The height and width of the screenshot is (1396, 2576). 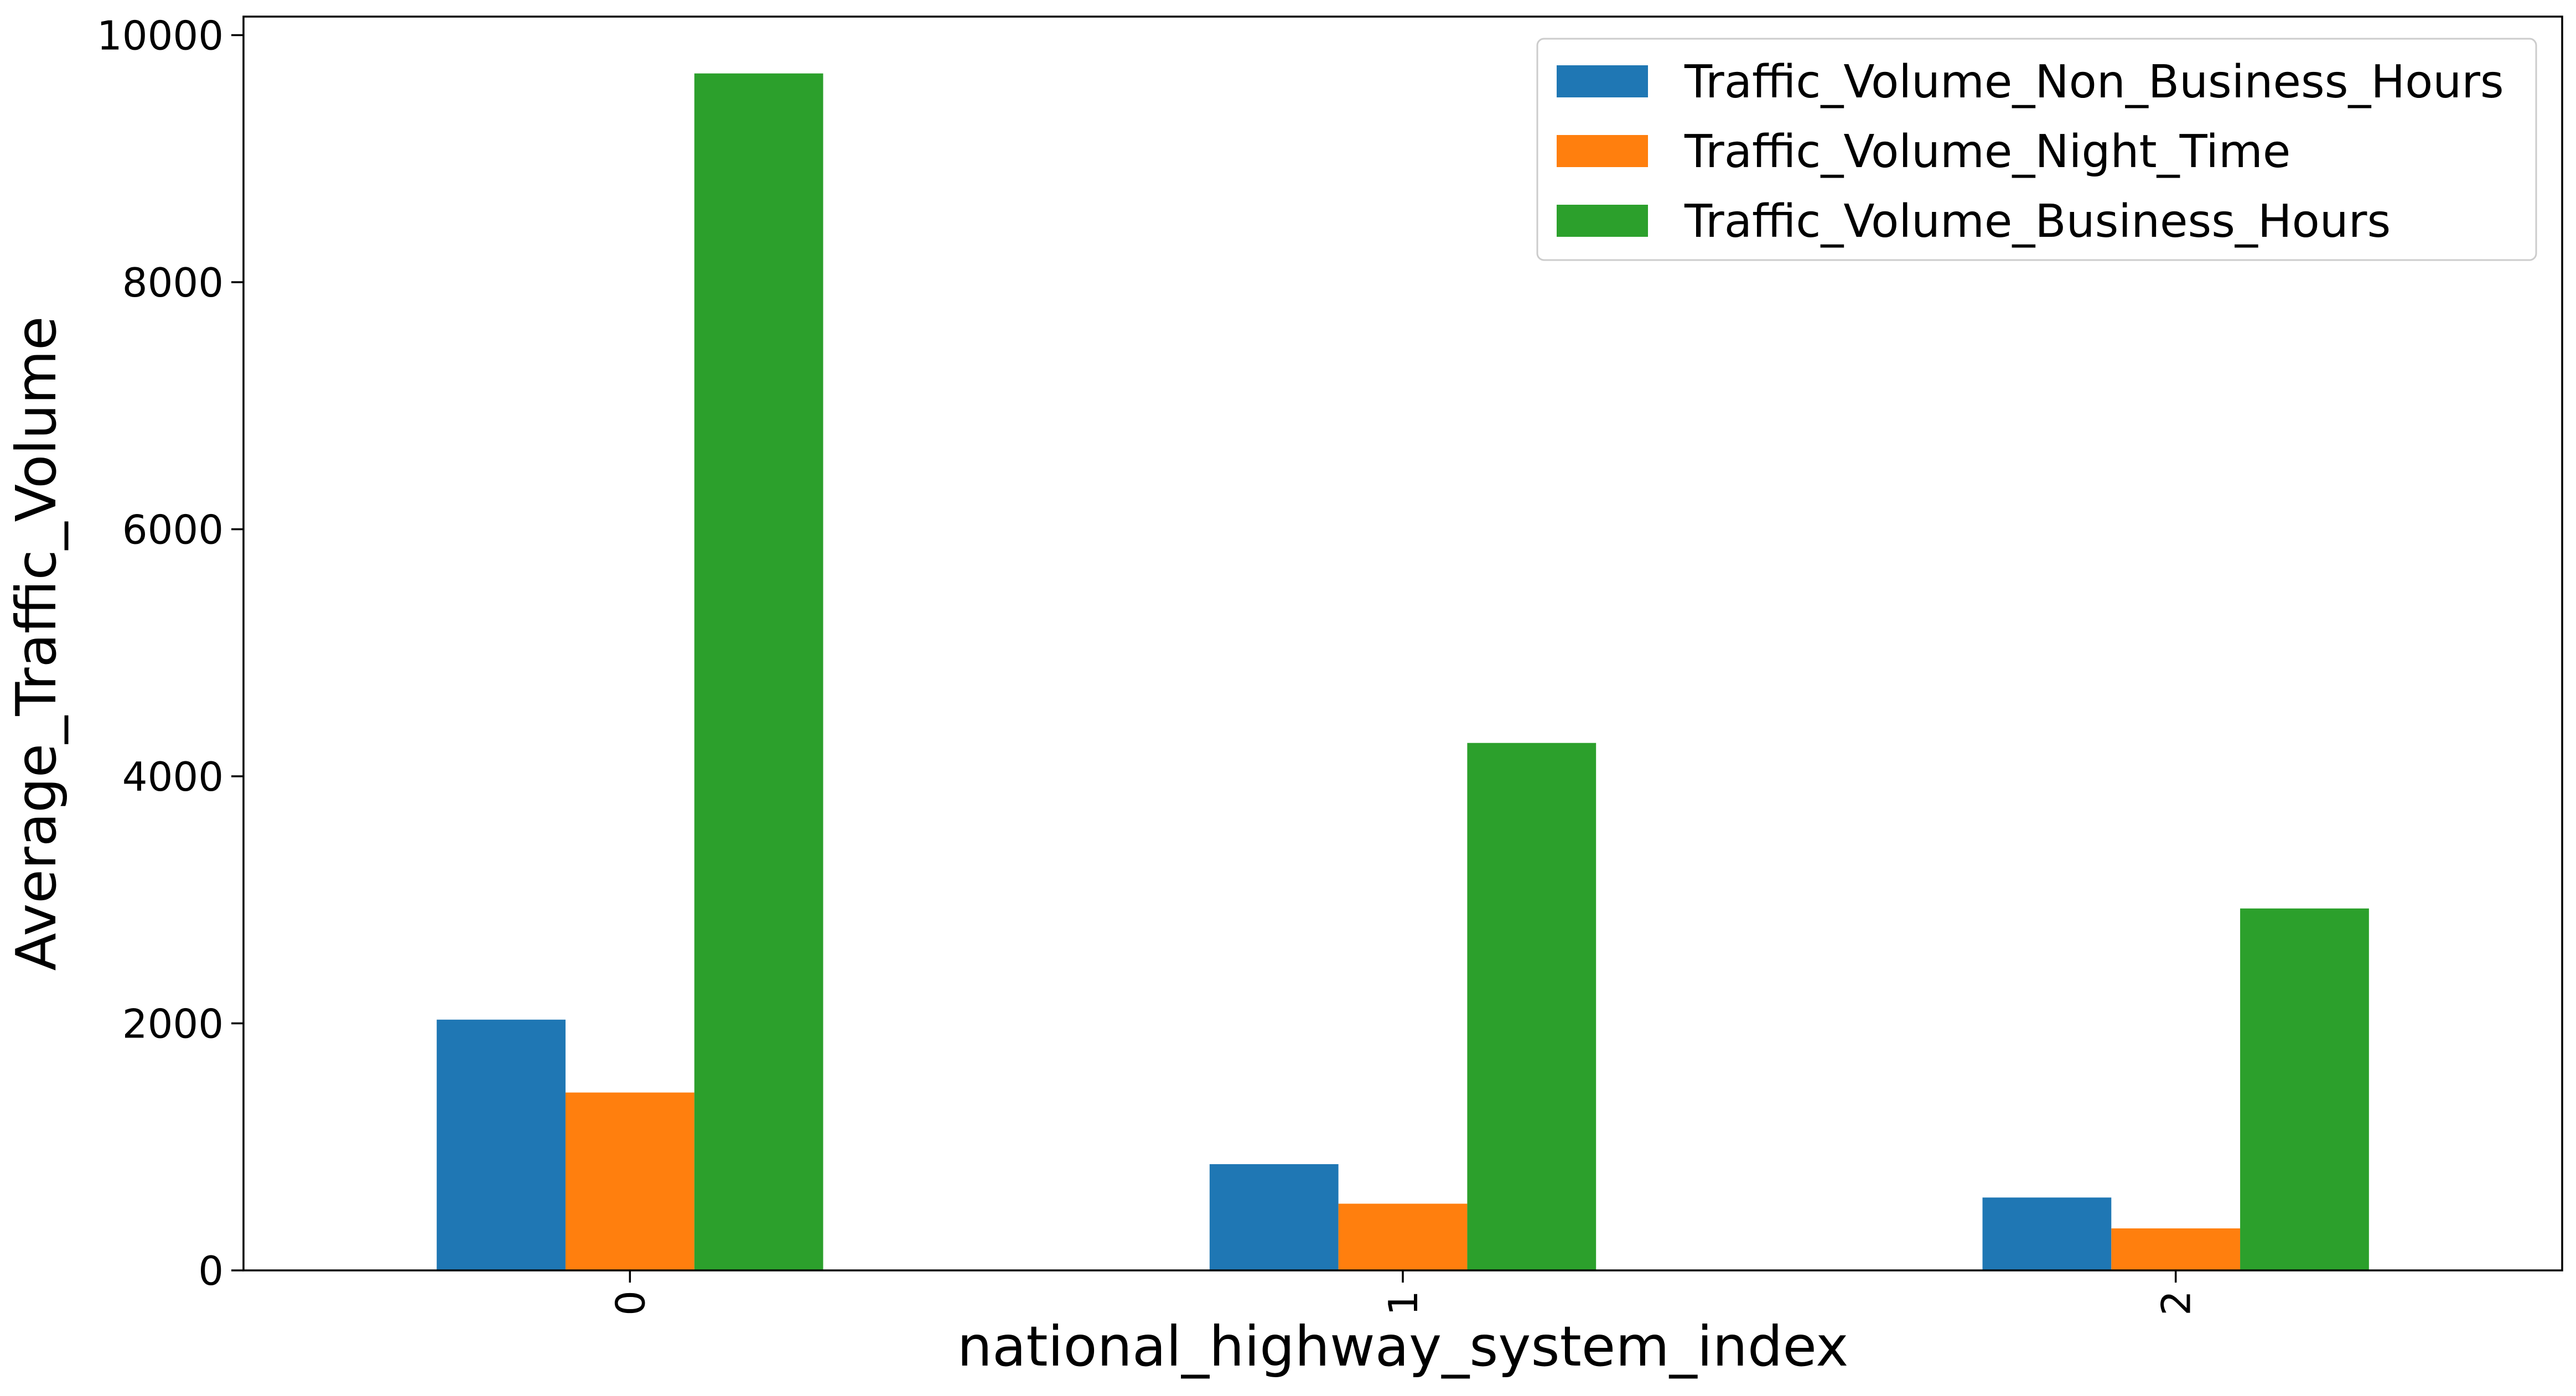 What do you see at coordinates (160, 36) in the screenshot?
I see `y-tick-label: 10000` at bounding box center [160, 36].